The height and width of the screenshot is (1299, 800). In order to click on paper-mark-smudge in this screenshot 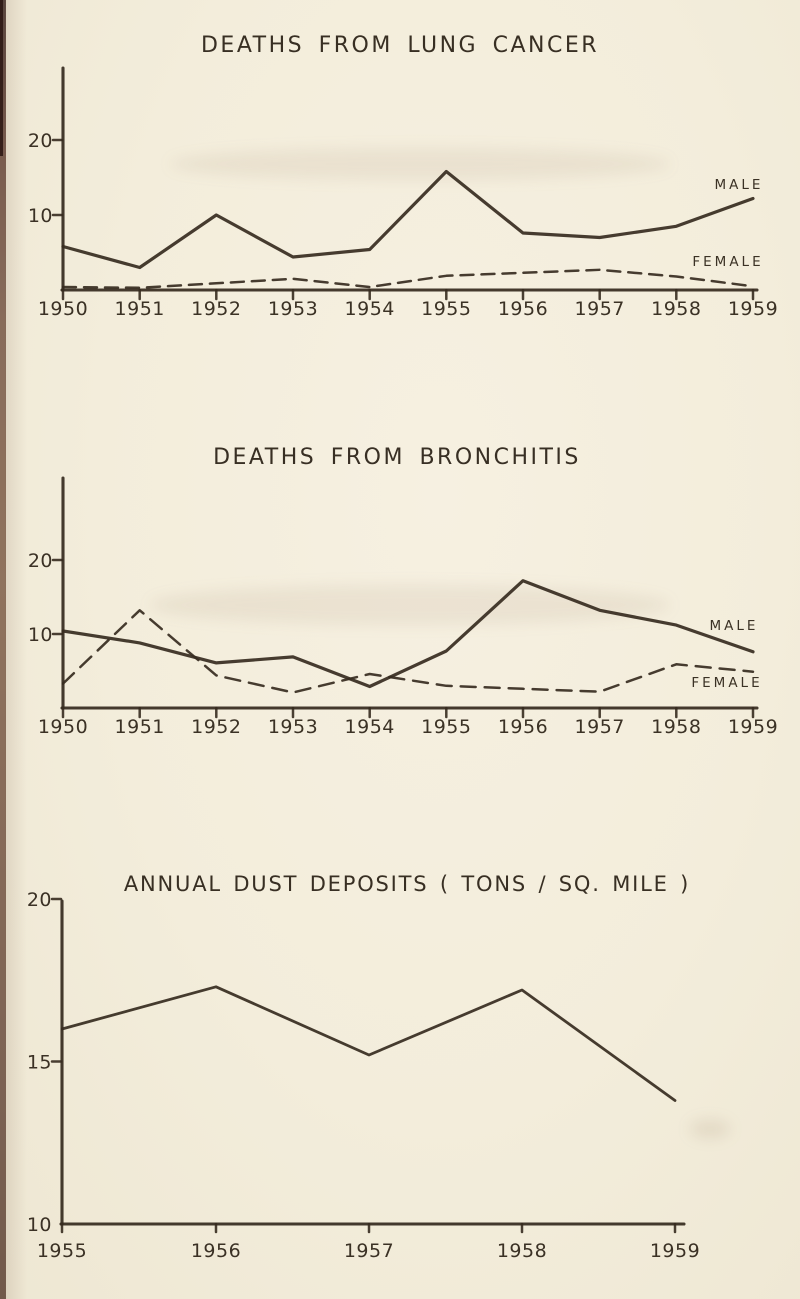, I will do `click(710, 1129)`.